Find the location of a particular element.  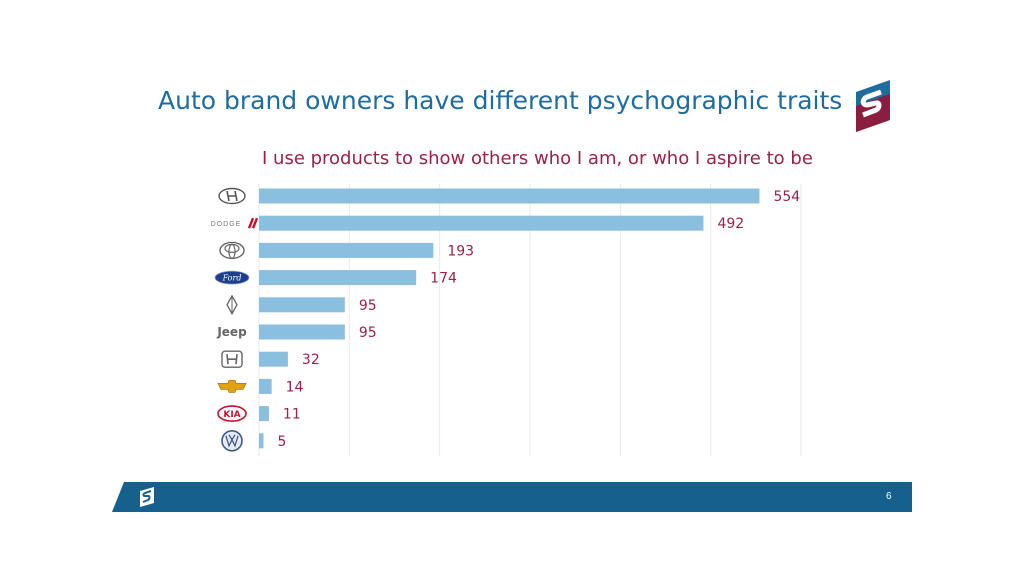

data-label: 174 is located at coordinates (443, 279).